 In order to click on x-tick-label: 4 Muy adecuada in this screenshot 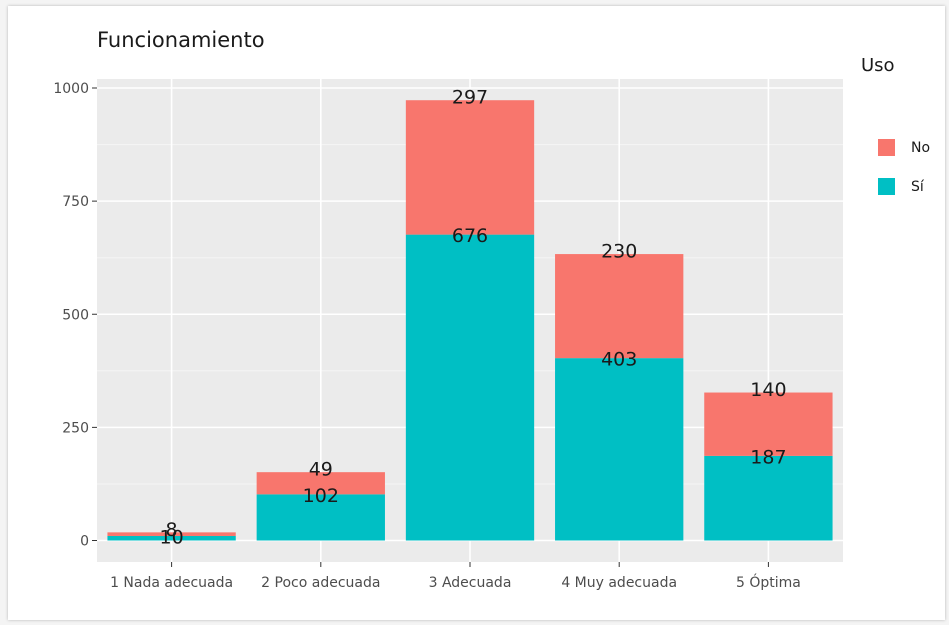, I will do `click(619, 583)`.